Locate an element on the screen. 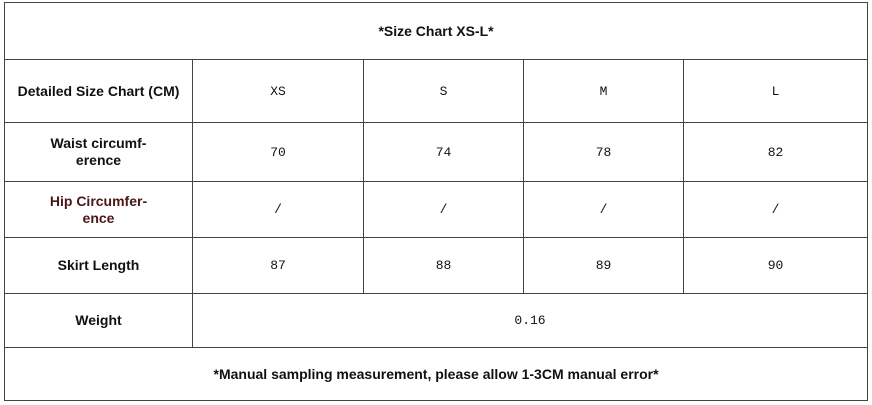 Image resolution: width=872 pixels, height=405 pixels. row-label: Weight is located at coordinates (98, 320).